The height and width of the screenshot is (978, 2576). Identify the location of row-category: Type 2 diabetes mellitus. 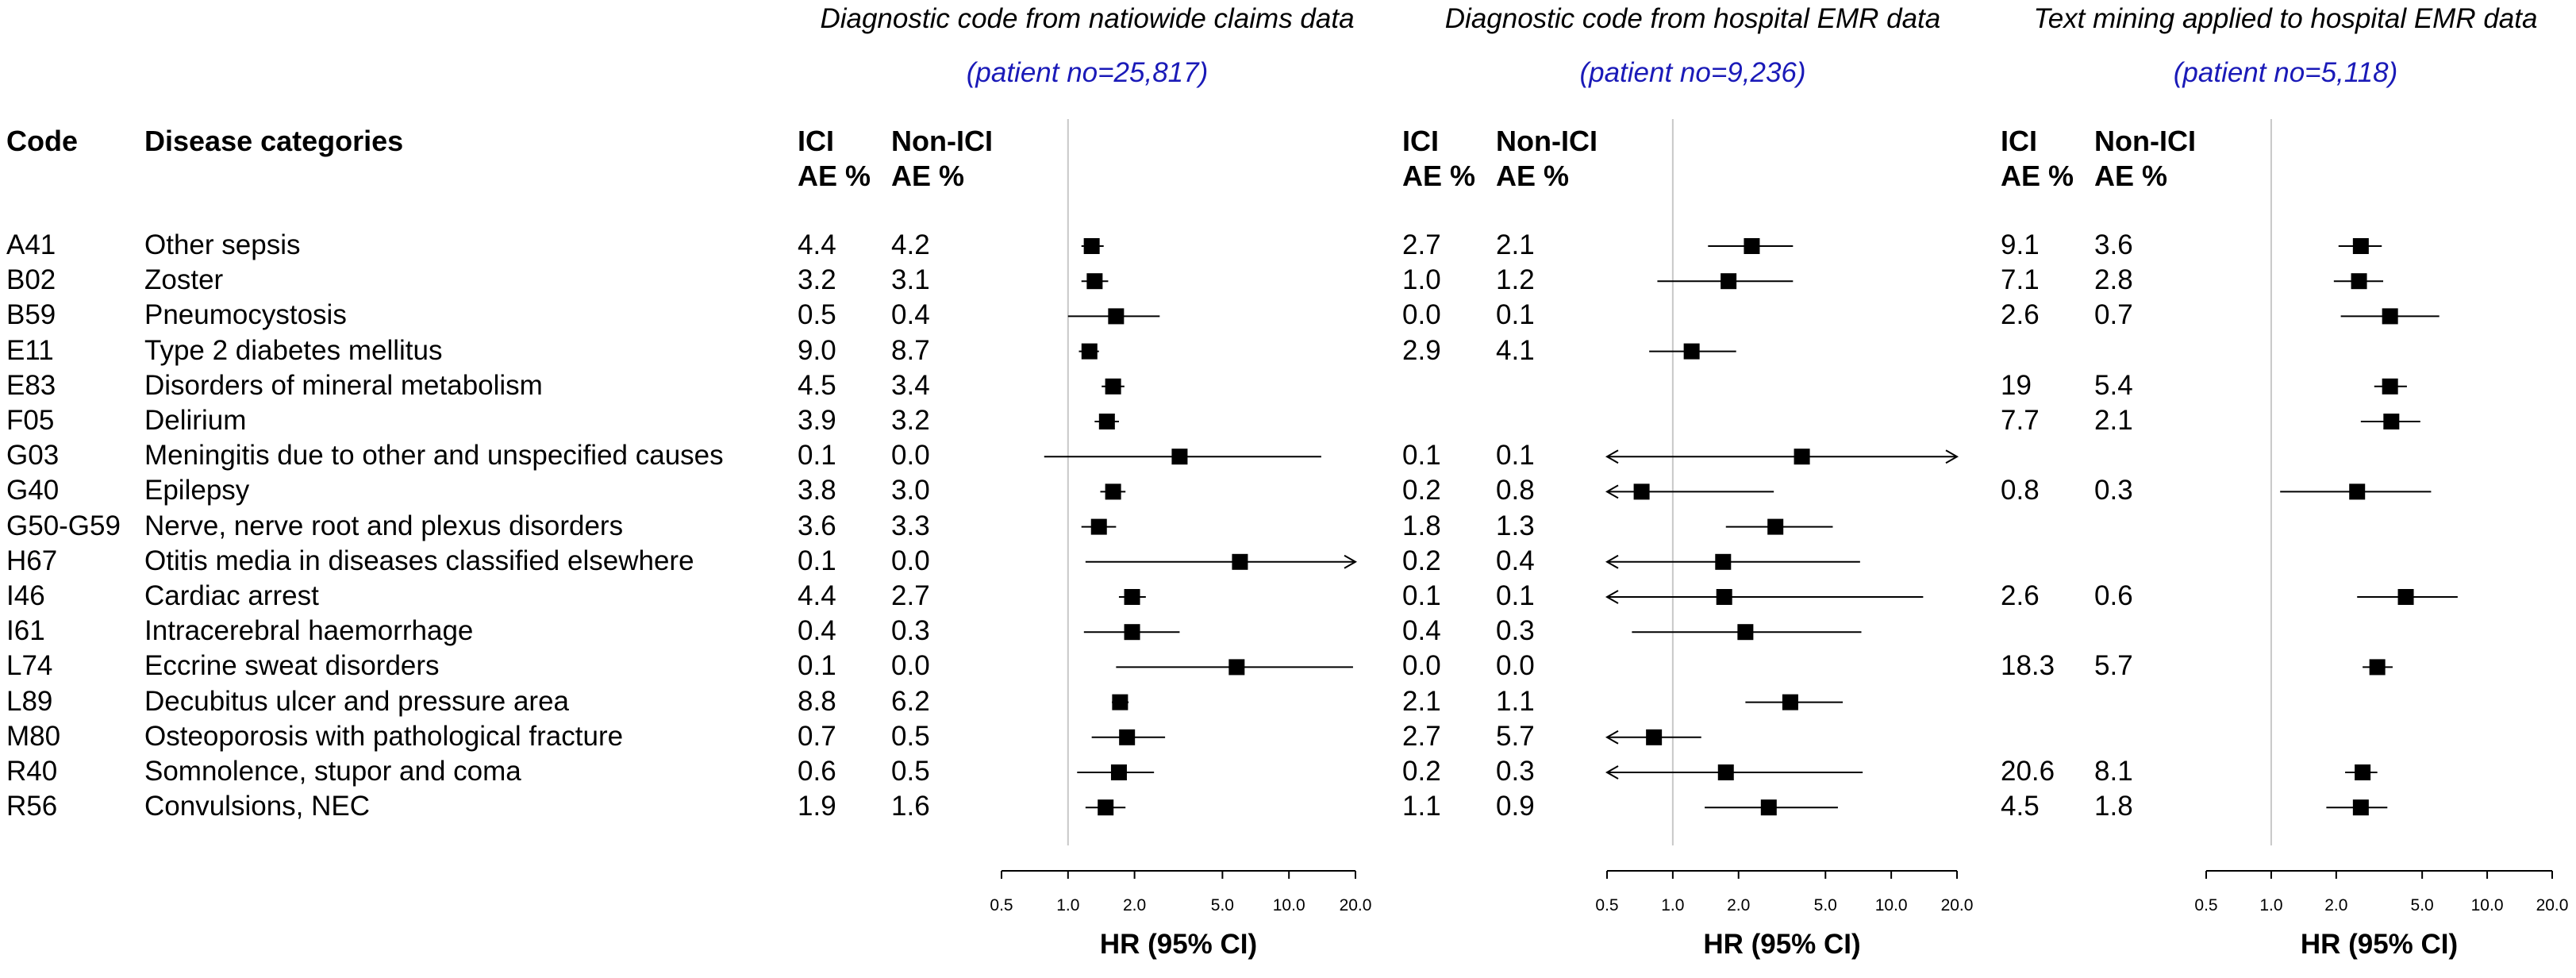
(293, 350).